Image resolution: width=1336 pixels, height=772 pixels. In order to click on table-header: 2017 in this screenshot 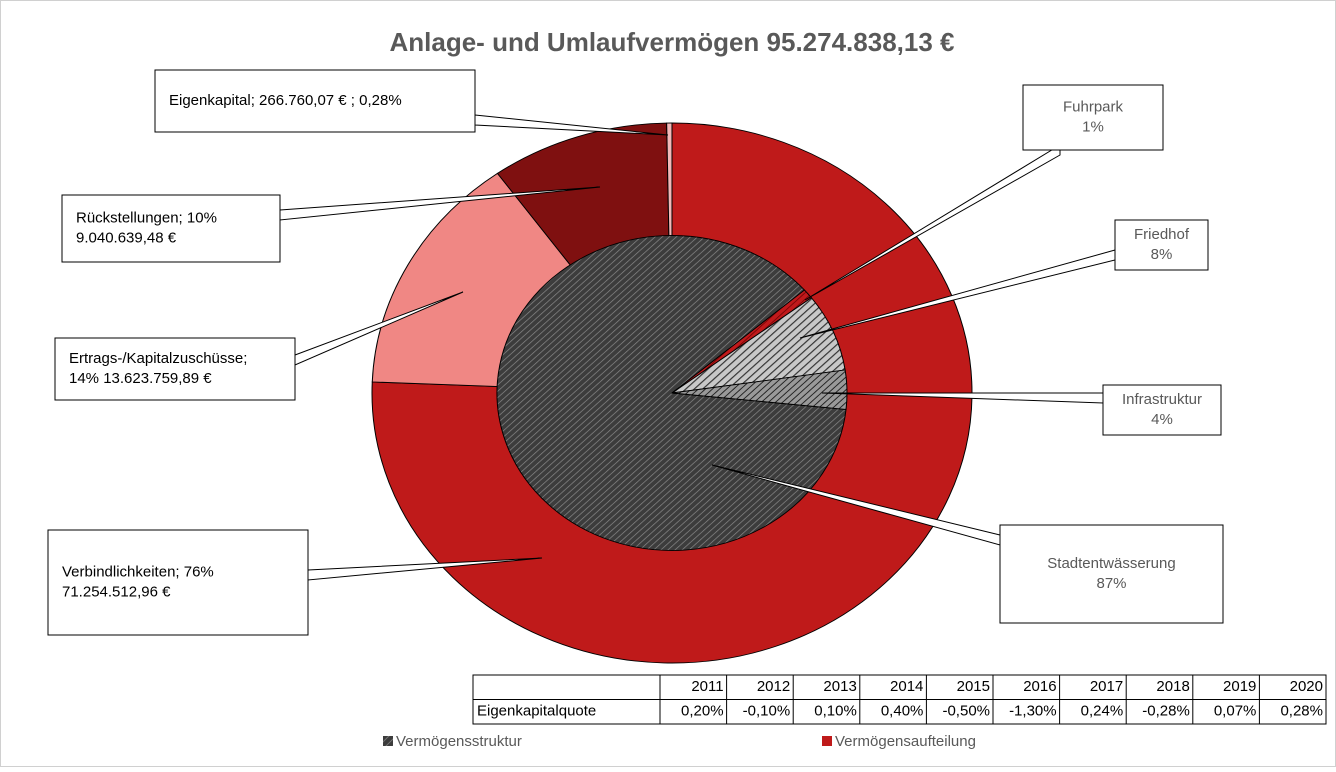, I will do `click(1106, 686)`.